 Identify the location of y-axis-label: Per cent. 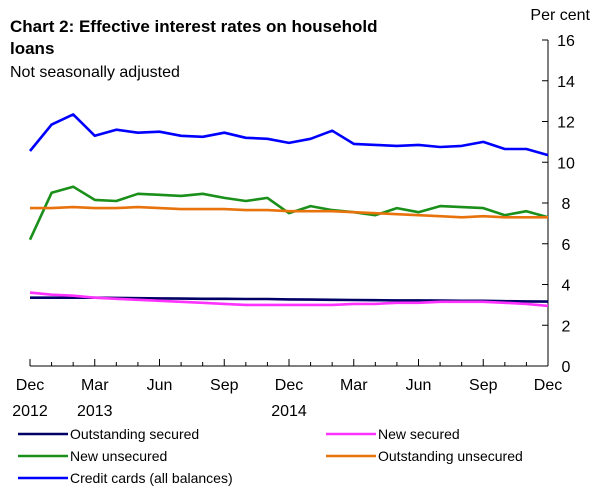
(560, 15).